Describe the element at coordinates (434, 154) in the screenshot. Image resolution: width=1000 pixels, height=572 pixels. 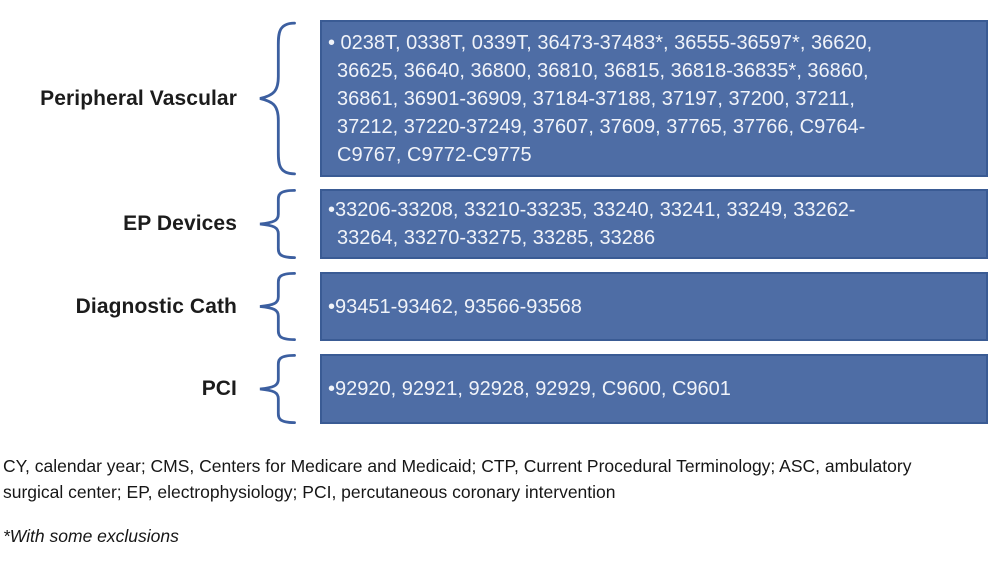
I see `code-line: C9767, C9772-C9775` at that location.